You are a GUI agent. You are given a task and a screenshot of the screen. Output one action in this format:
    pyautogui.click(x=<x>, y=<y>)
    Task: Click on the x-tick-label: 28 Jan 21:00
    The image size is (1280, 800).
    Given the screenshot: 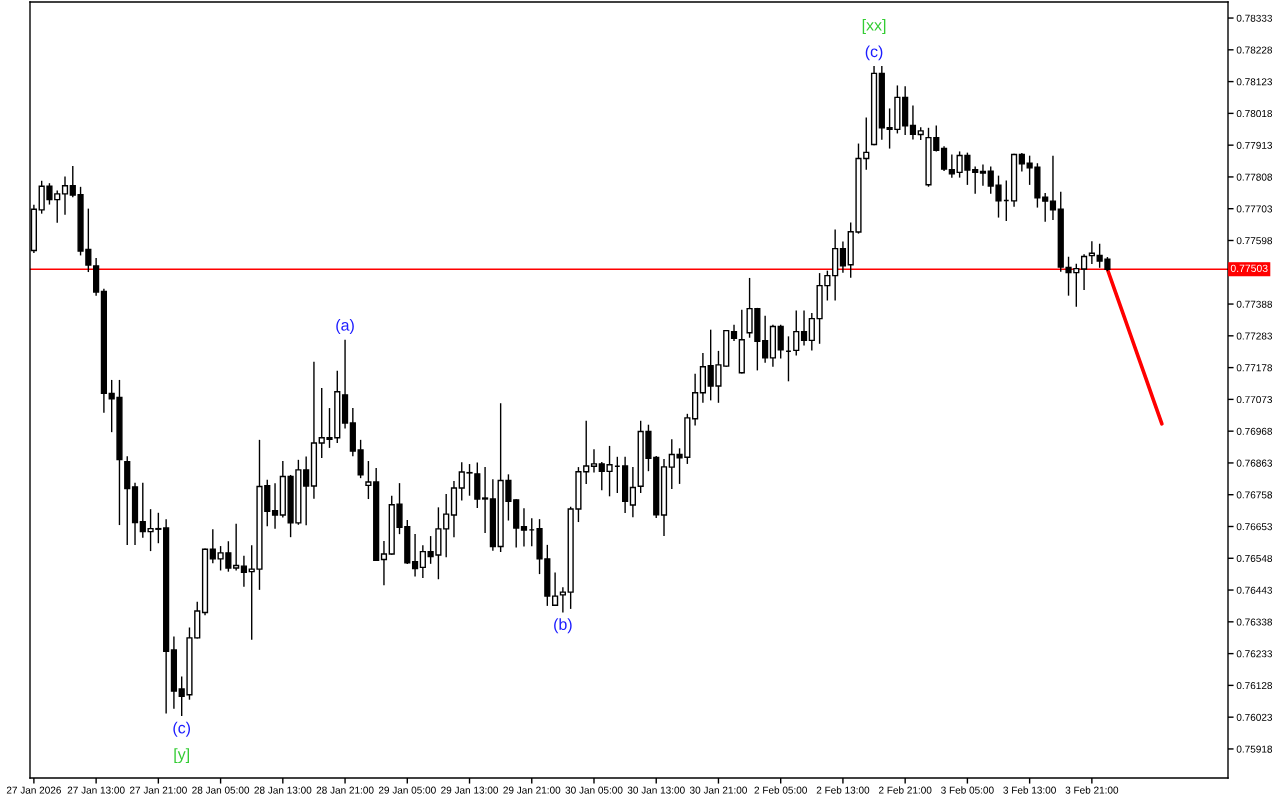 What is the action you would take?
    pyautogui.click(x=345, y=790)
    